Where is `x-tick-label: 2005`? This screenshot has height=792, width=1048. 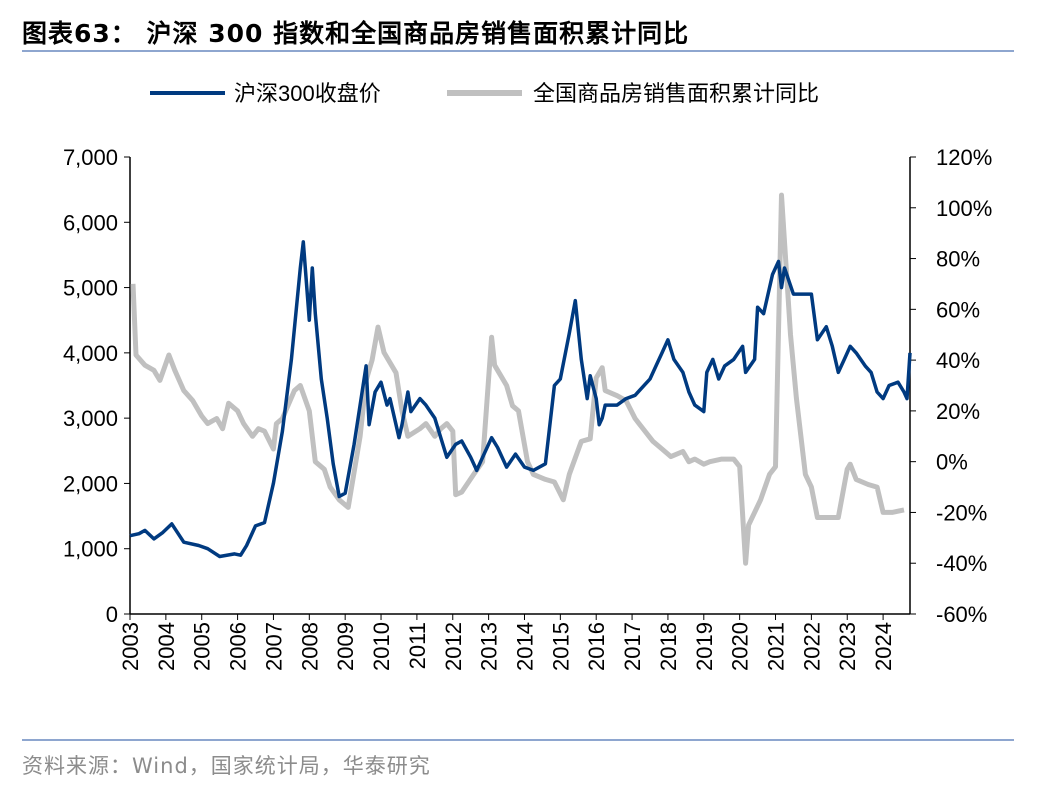
x-tick-label: 2005 is located at coordinates (202, 646).